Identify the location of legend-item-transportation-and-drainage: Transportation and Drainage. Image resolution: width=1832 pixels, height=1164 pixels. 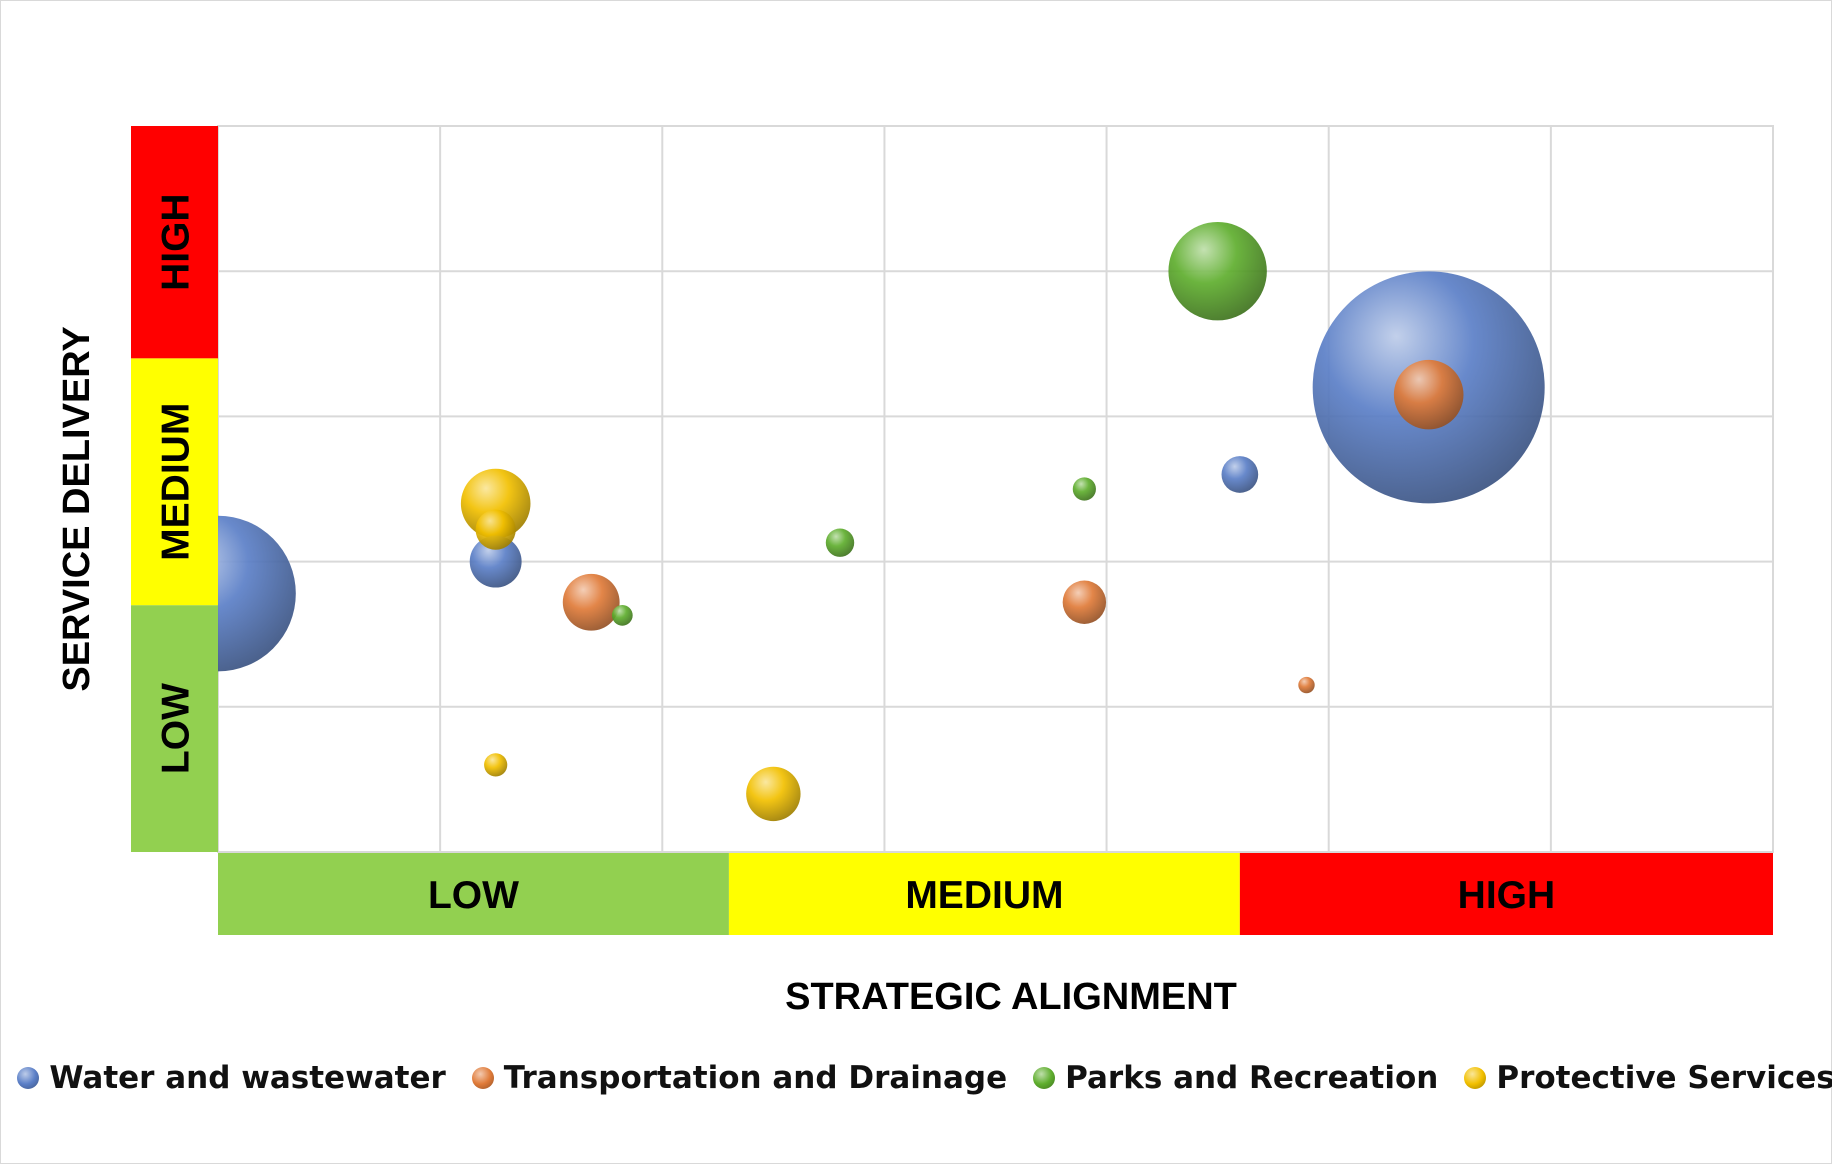
(739, 1078).